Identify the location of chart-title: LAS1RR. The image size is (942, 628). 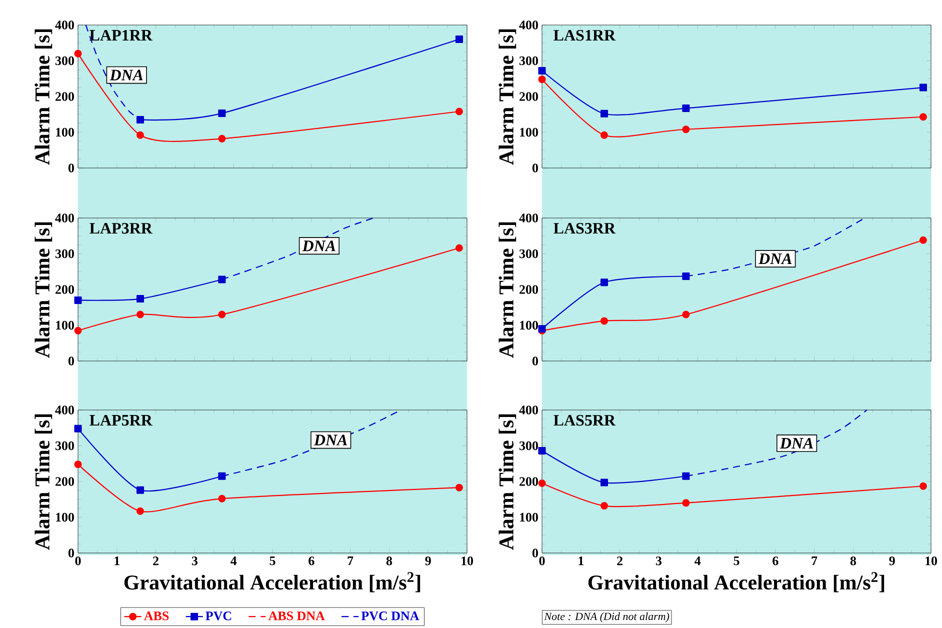
(585, 35).